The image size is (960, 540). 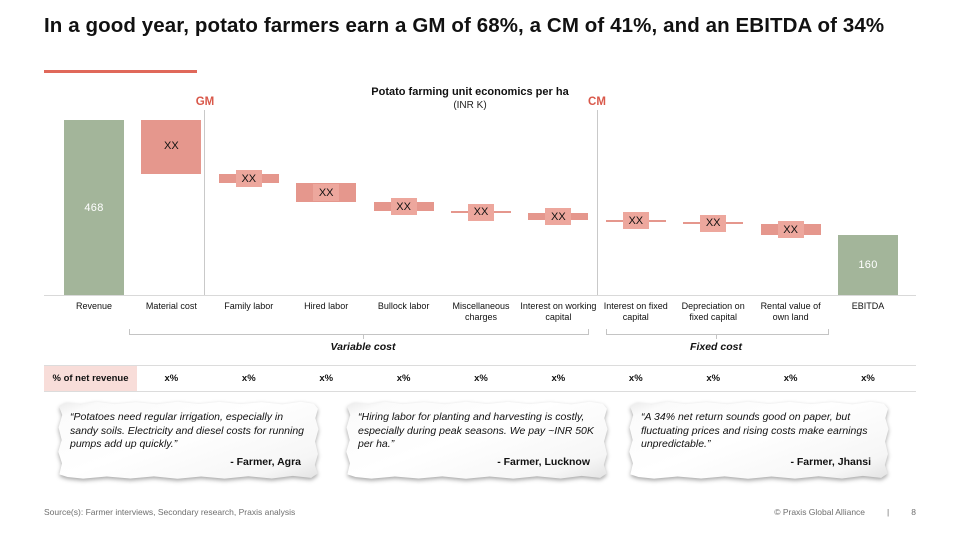 What do you see at coordinates (480, 391) in the screenshot?
I see `pct-row-bottom-border` at bounding box center [480, 391].